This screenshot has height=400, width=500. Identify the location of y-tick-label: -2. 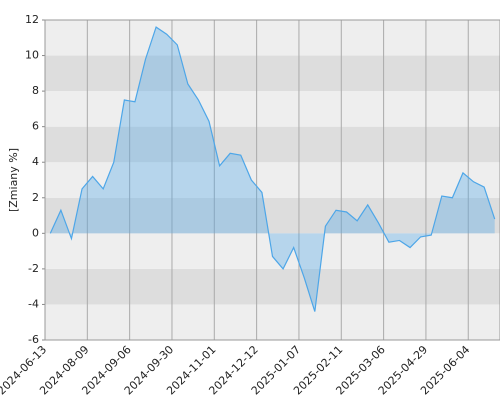
(33, 268).